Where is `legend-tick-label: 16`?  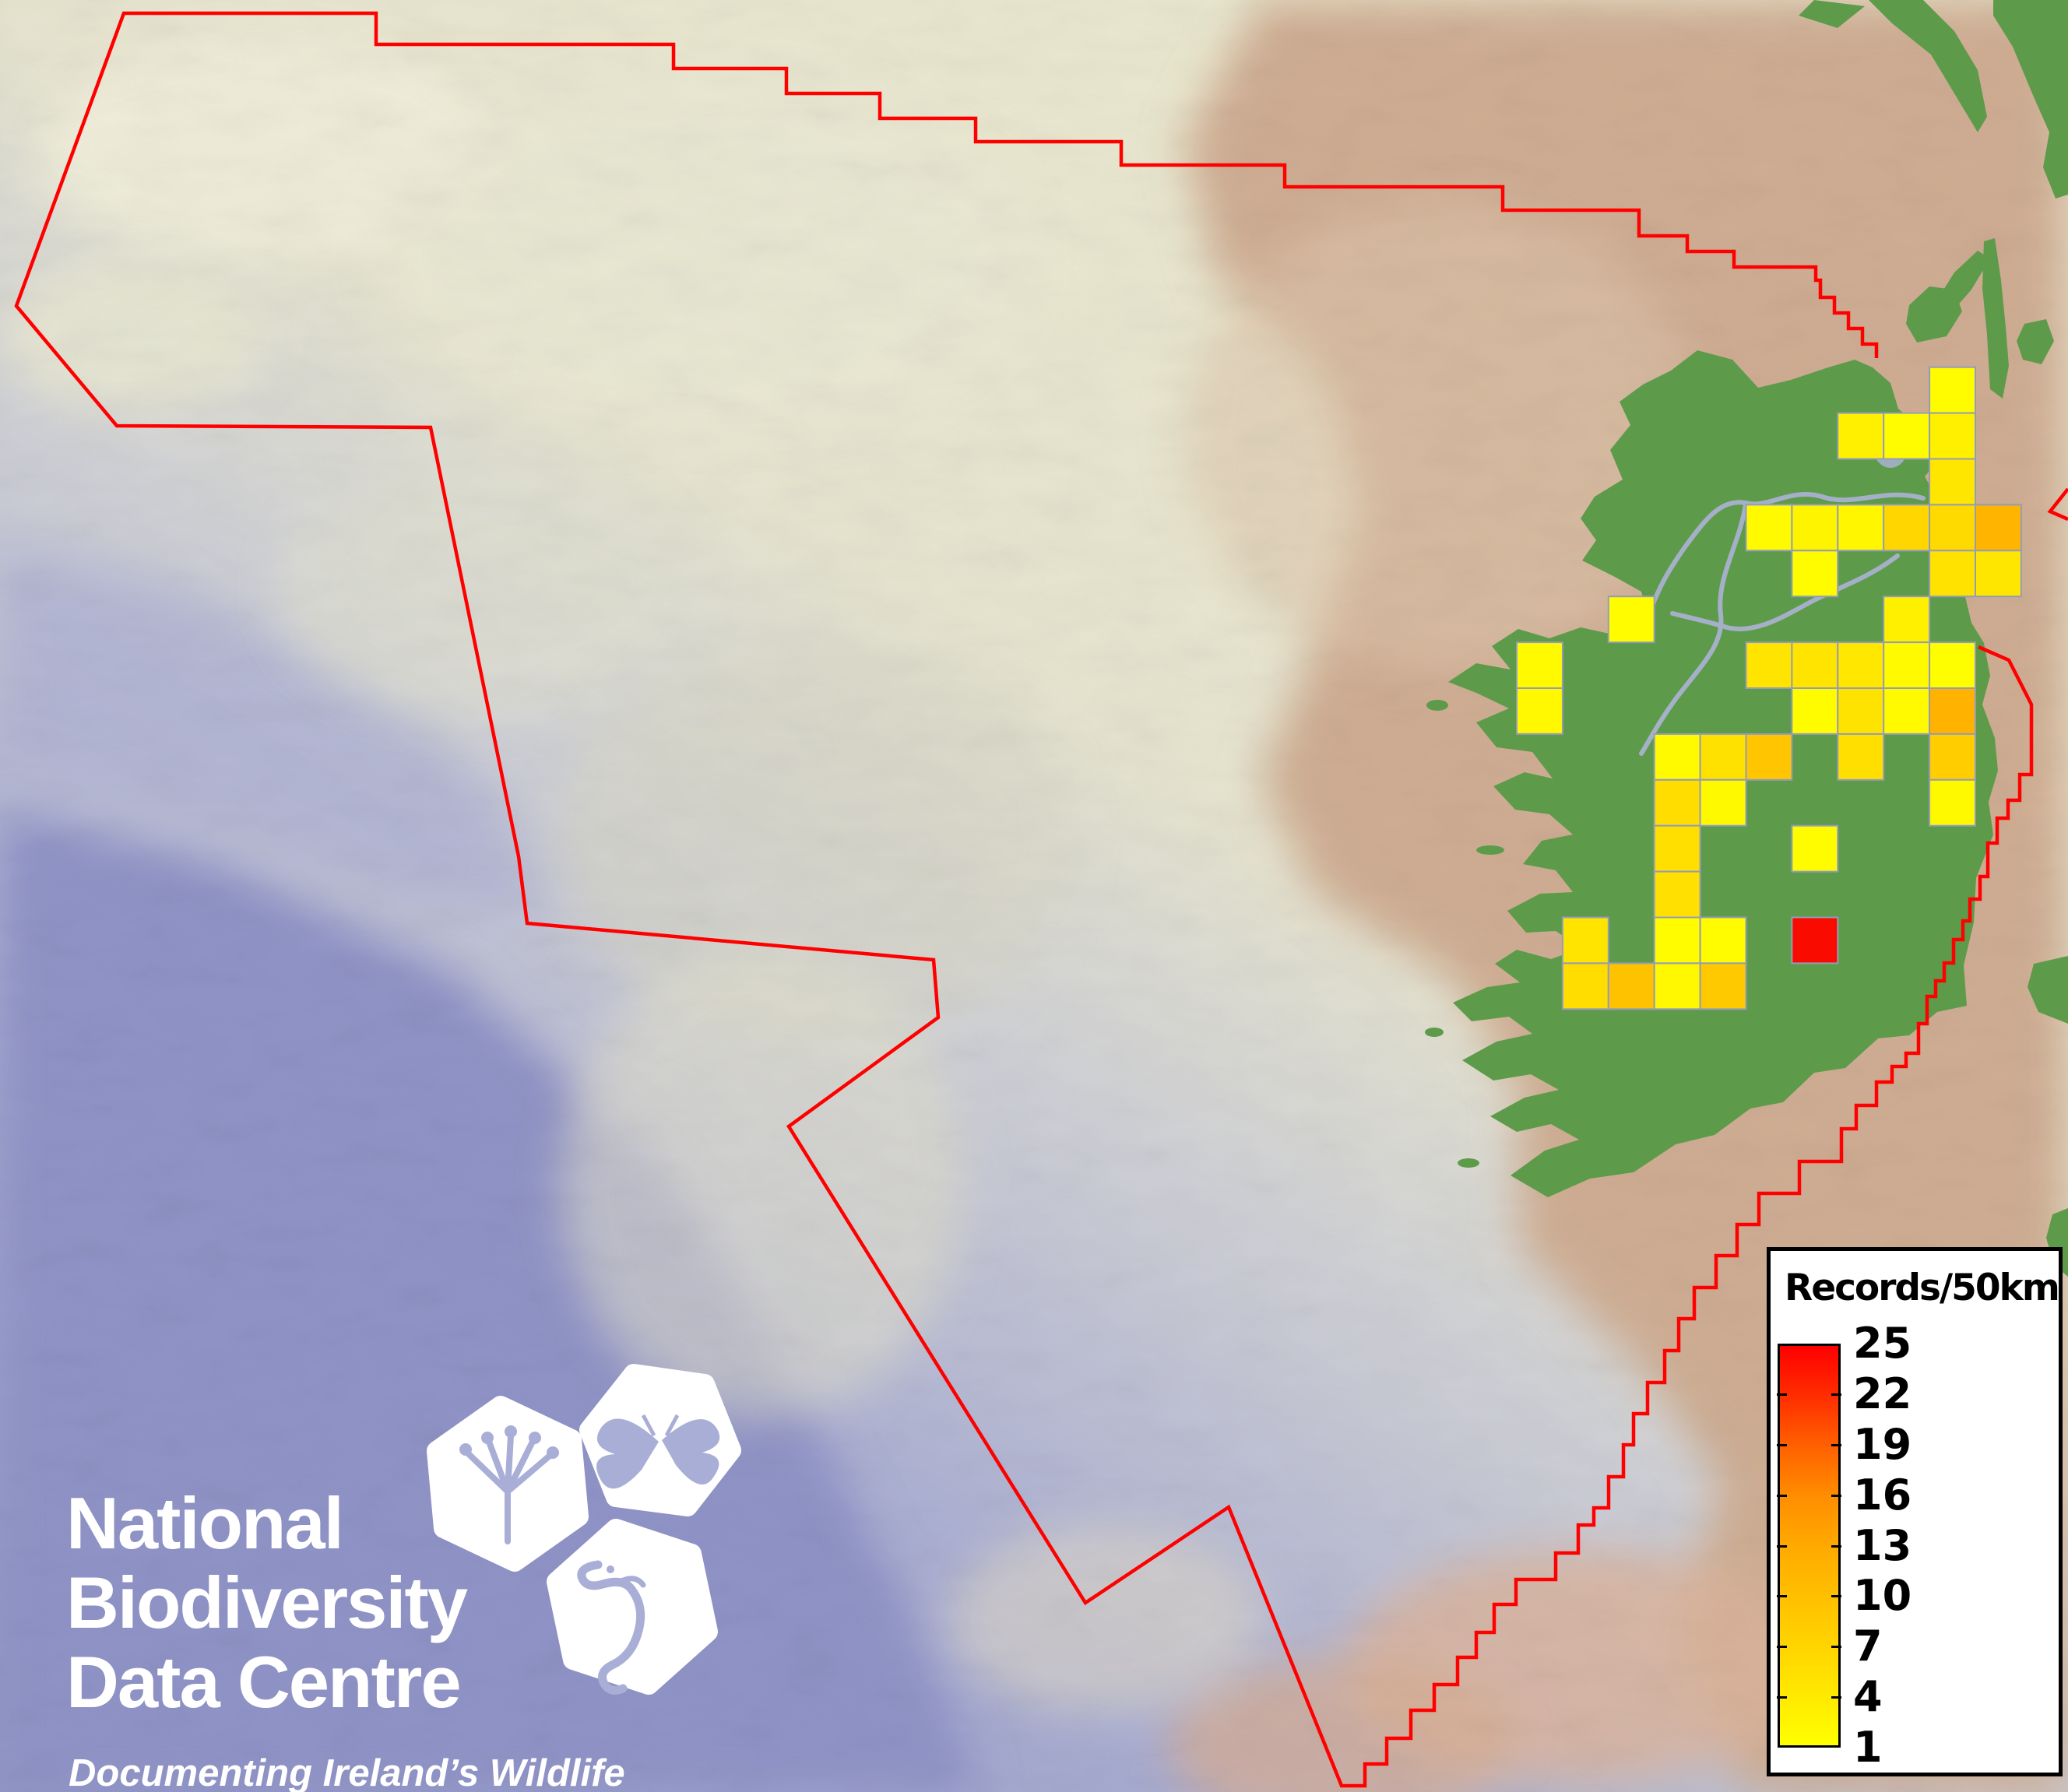
legend-tick-label: 16 is located at coordinates (1883, 1495).